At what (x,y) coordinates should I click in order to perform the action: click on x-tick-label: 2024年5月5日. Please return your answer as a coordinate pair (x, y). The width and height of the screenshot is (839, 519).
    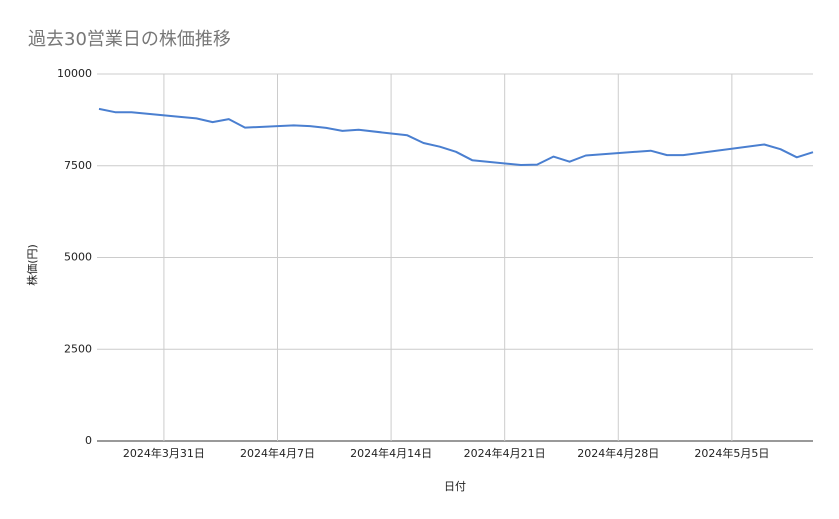
    Looking at the image, I should click on (731, 453).